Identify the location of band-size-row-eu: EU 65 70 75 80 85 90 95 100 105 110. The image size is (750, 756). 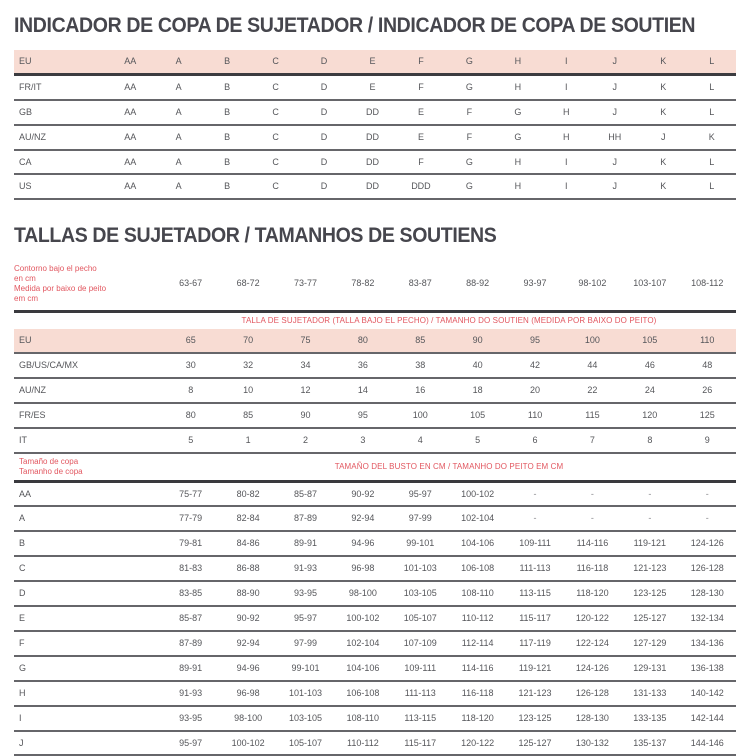
(375, 341).